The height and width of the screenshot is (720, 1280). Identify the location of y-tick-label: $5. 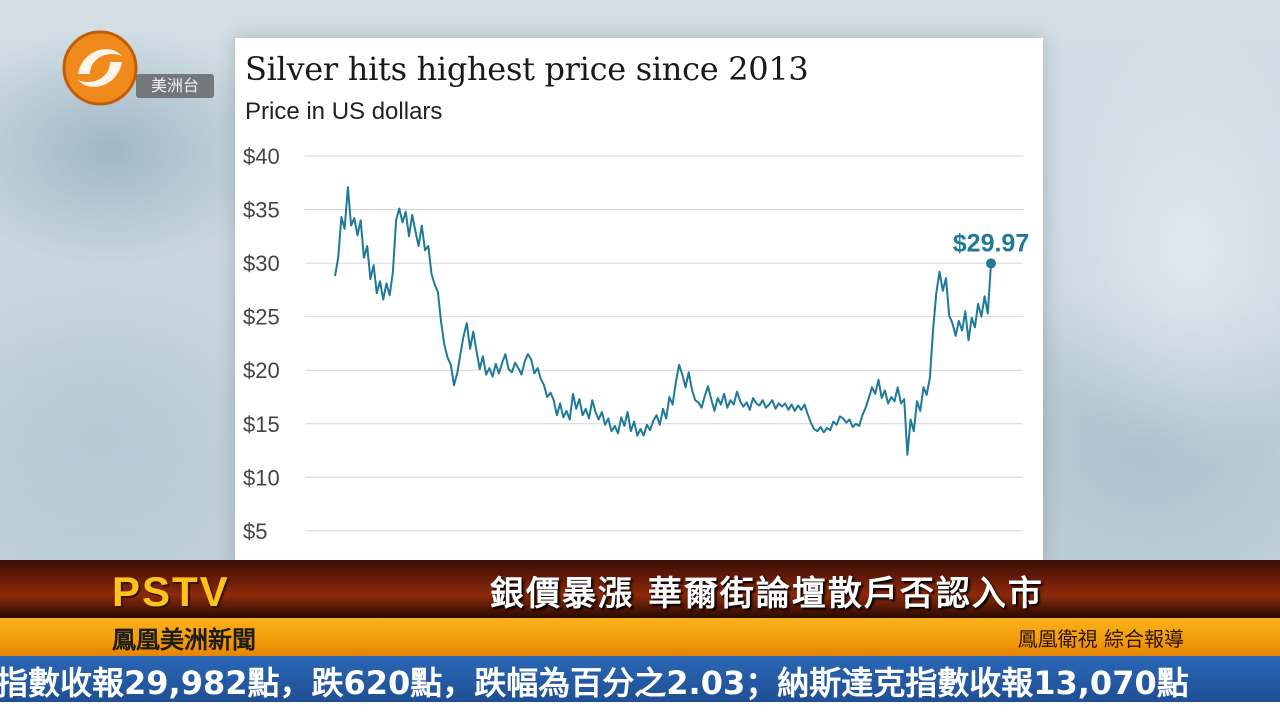
(255, 531).